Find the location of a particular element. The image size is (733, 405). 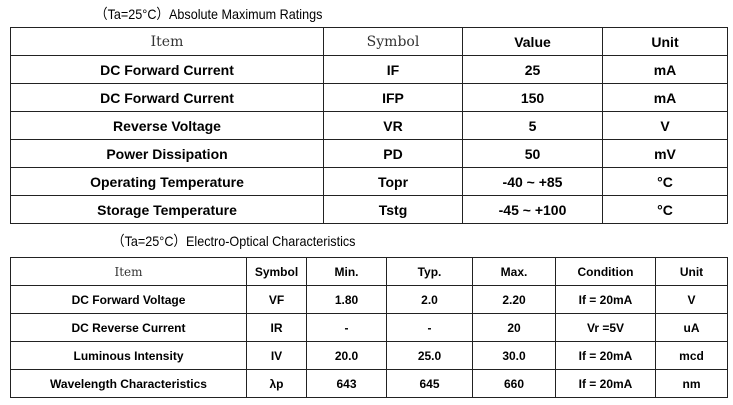

header-cell: Typ. is located at coordinates (429, 271).